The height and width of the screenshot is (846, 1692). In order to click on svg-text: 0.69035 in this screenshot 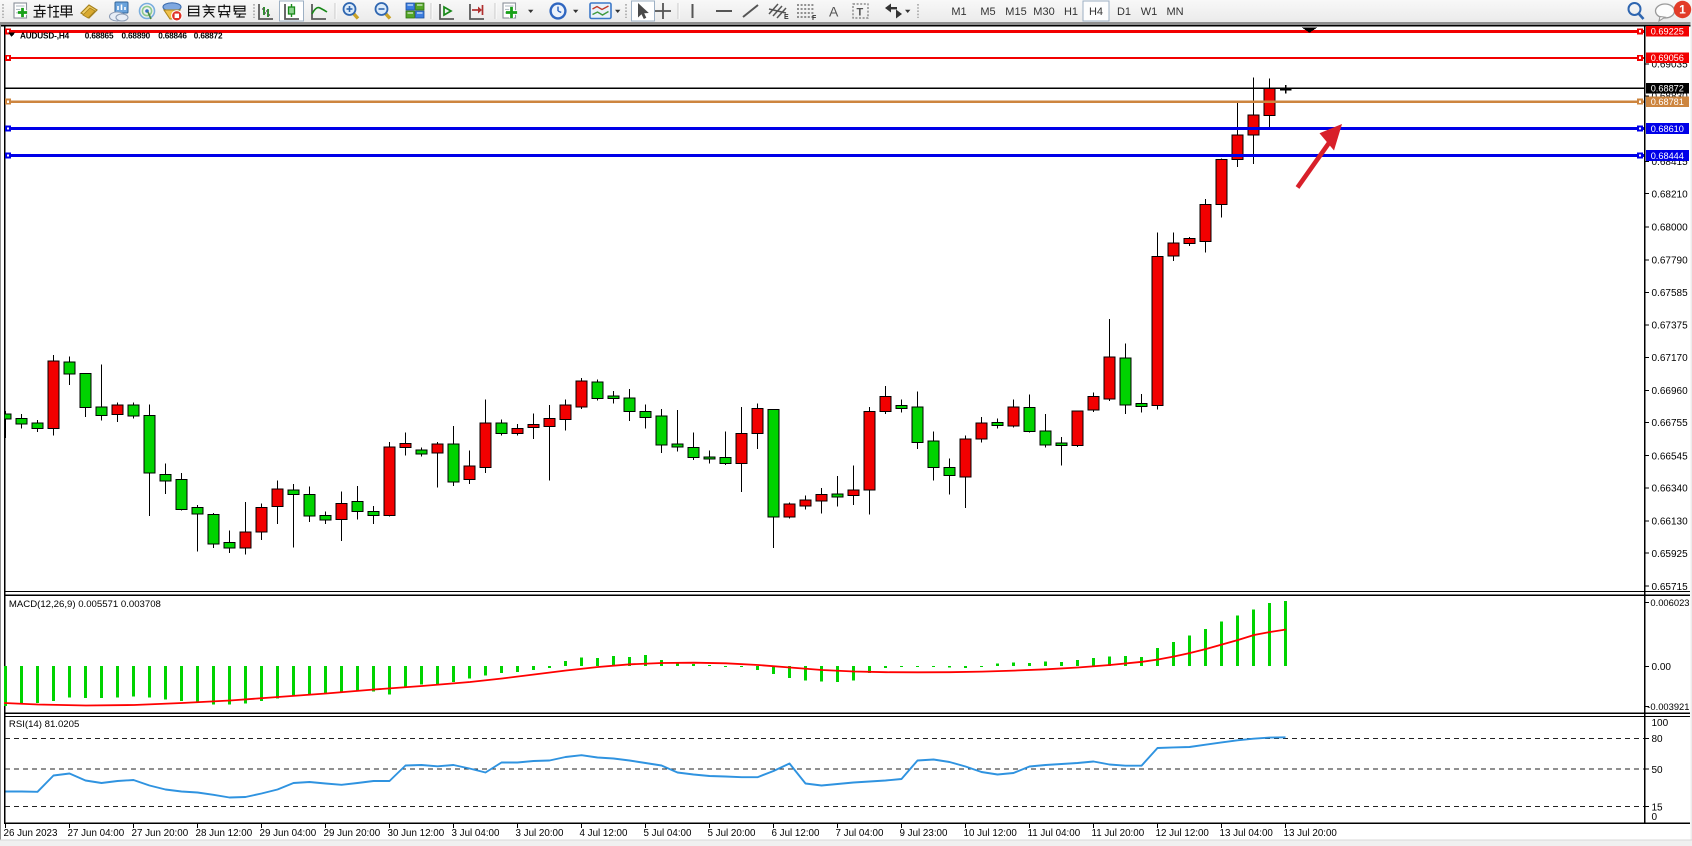, I will do `click(1670, 64)`.